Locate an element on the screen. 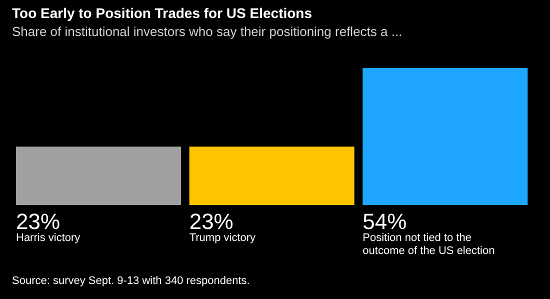  chart-title: Too Early to Position Trades for US Elections is located at coordinates (162, 13).